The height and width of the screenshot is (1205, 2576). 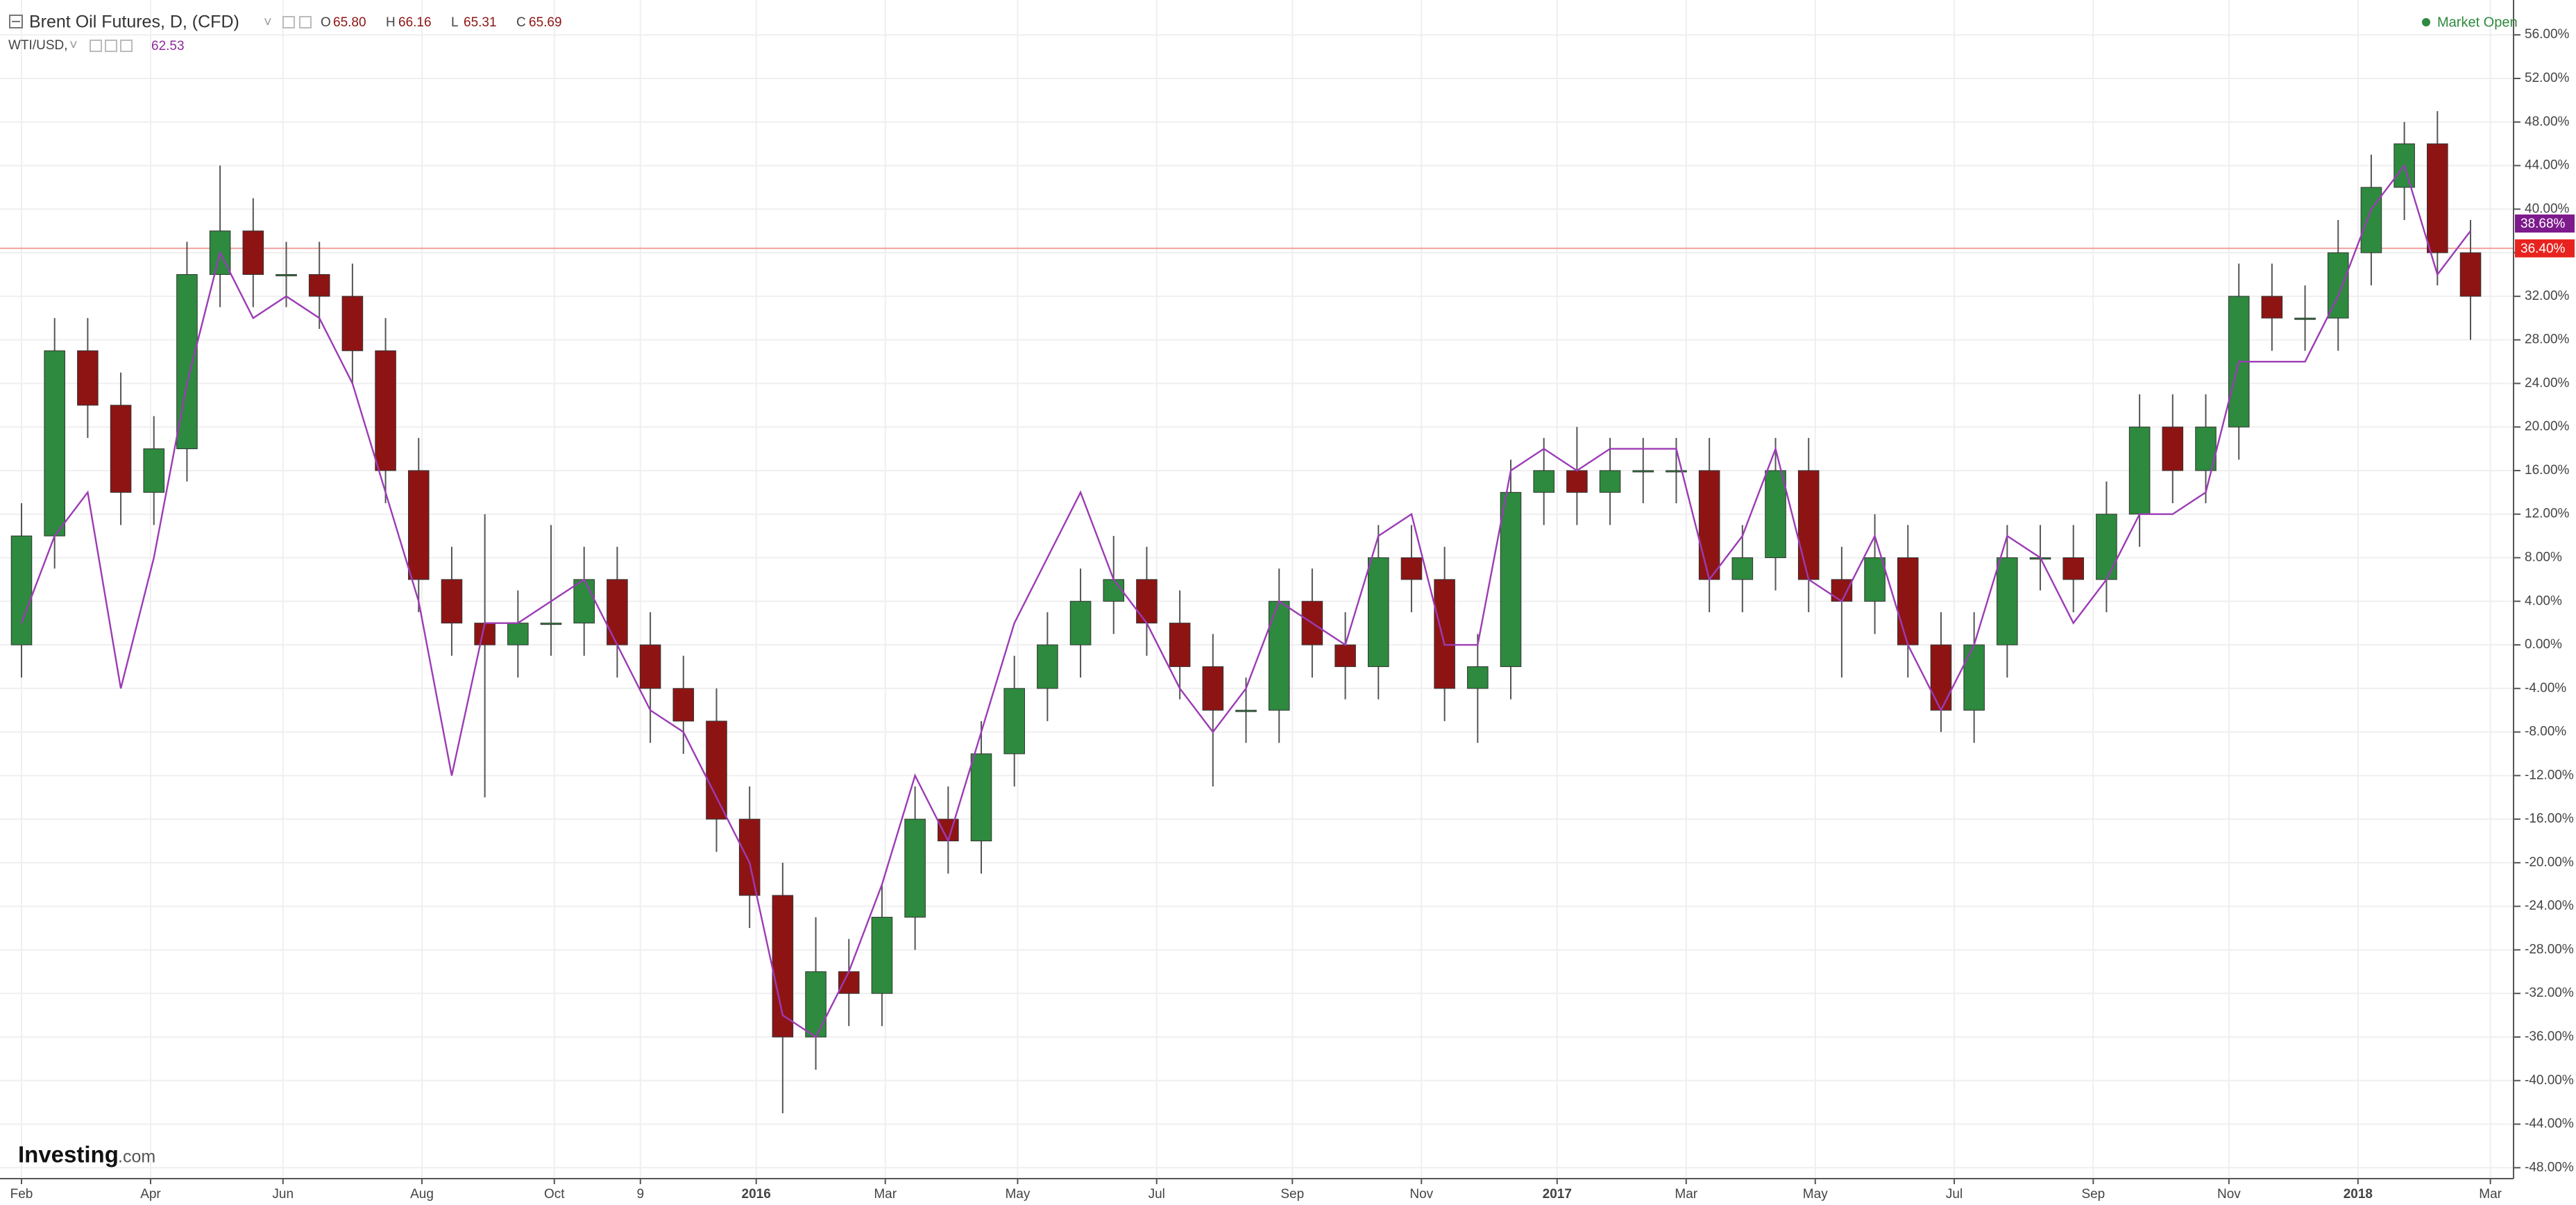 What do you see at coordinates (134, 22) in the screenshot?
I see `chart-title: Brent Oil Futures, D, (CFD)` at bounding box center [134, 22].